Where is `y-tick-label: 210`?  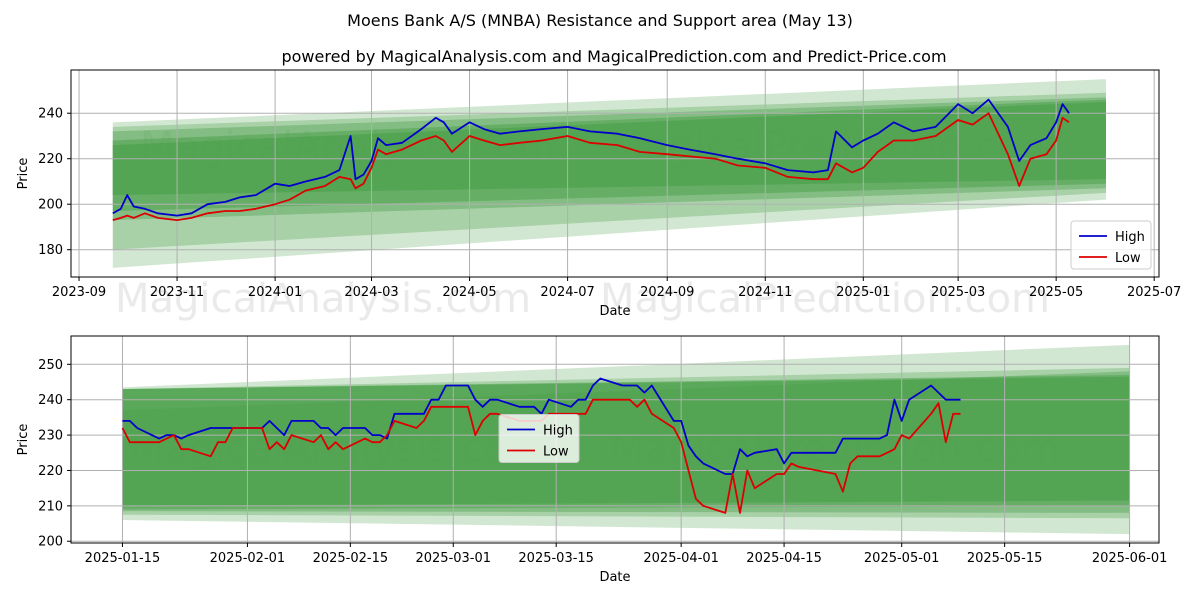
y-tick-label: 210 is located at coordinates (50, 506).